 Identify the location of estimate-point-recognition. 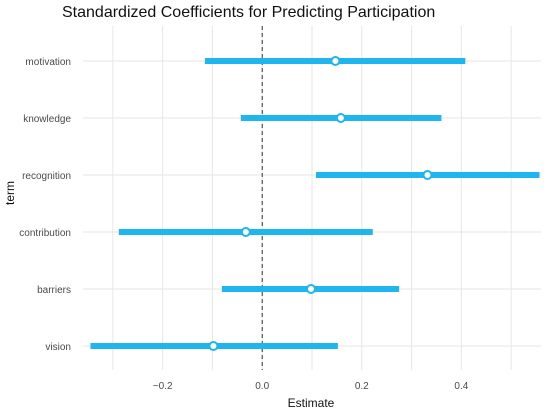
(427, 175).